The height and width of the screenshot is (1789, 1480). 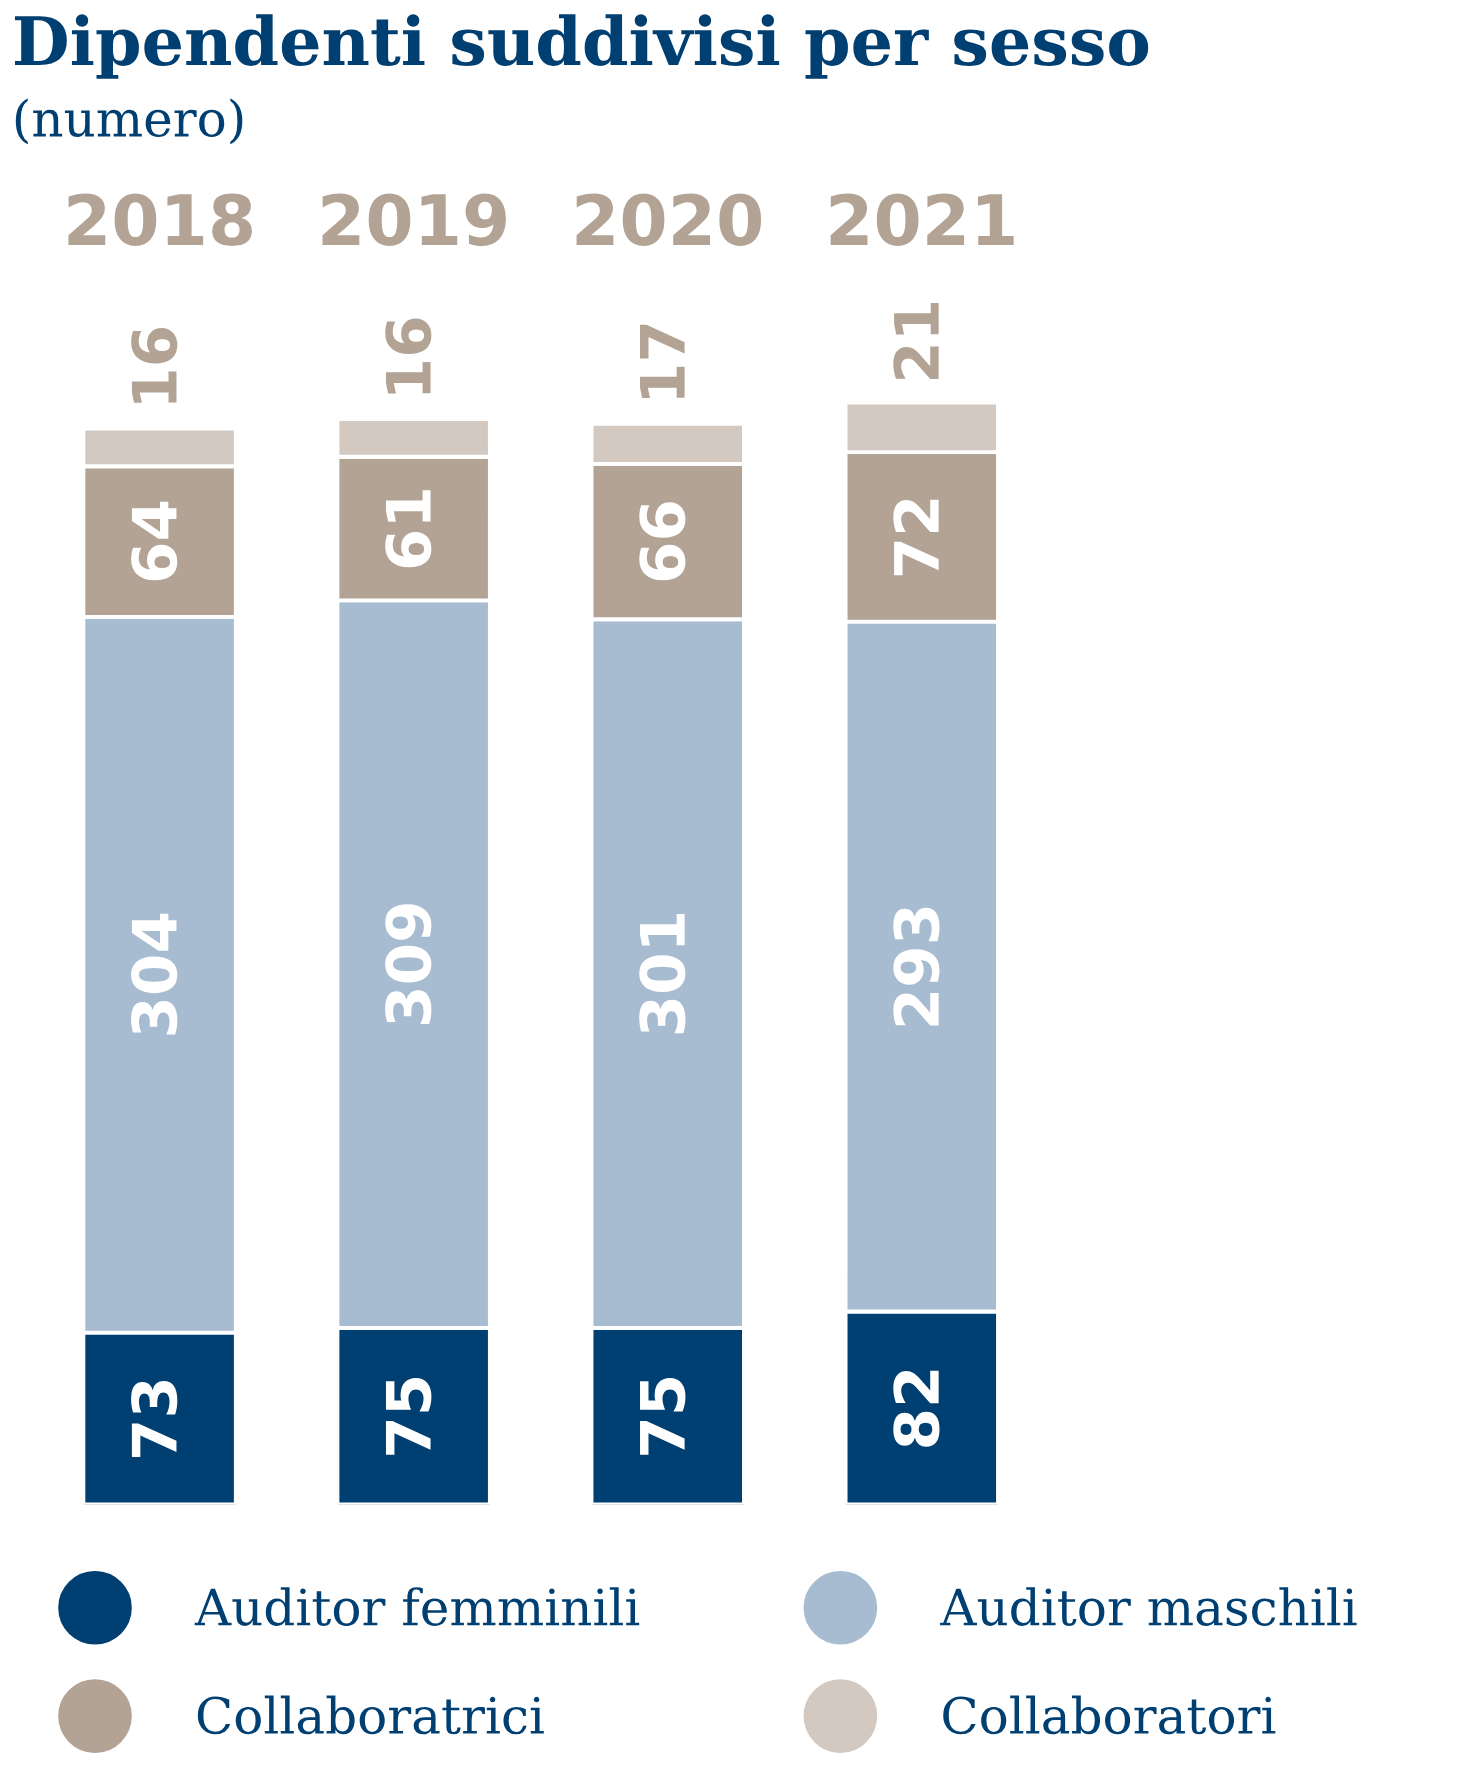 What do you see at coordinates (129, 121) in the screenshot?
I see `chart-subtitle: (numero)` at bounding box center [129, 121].